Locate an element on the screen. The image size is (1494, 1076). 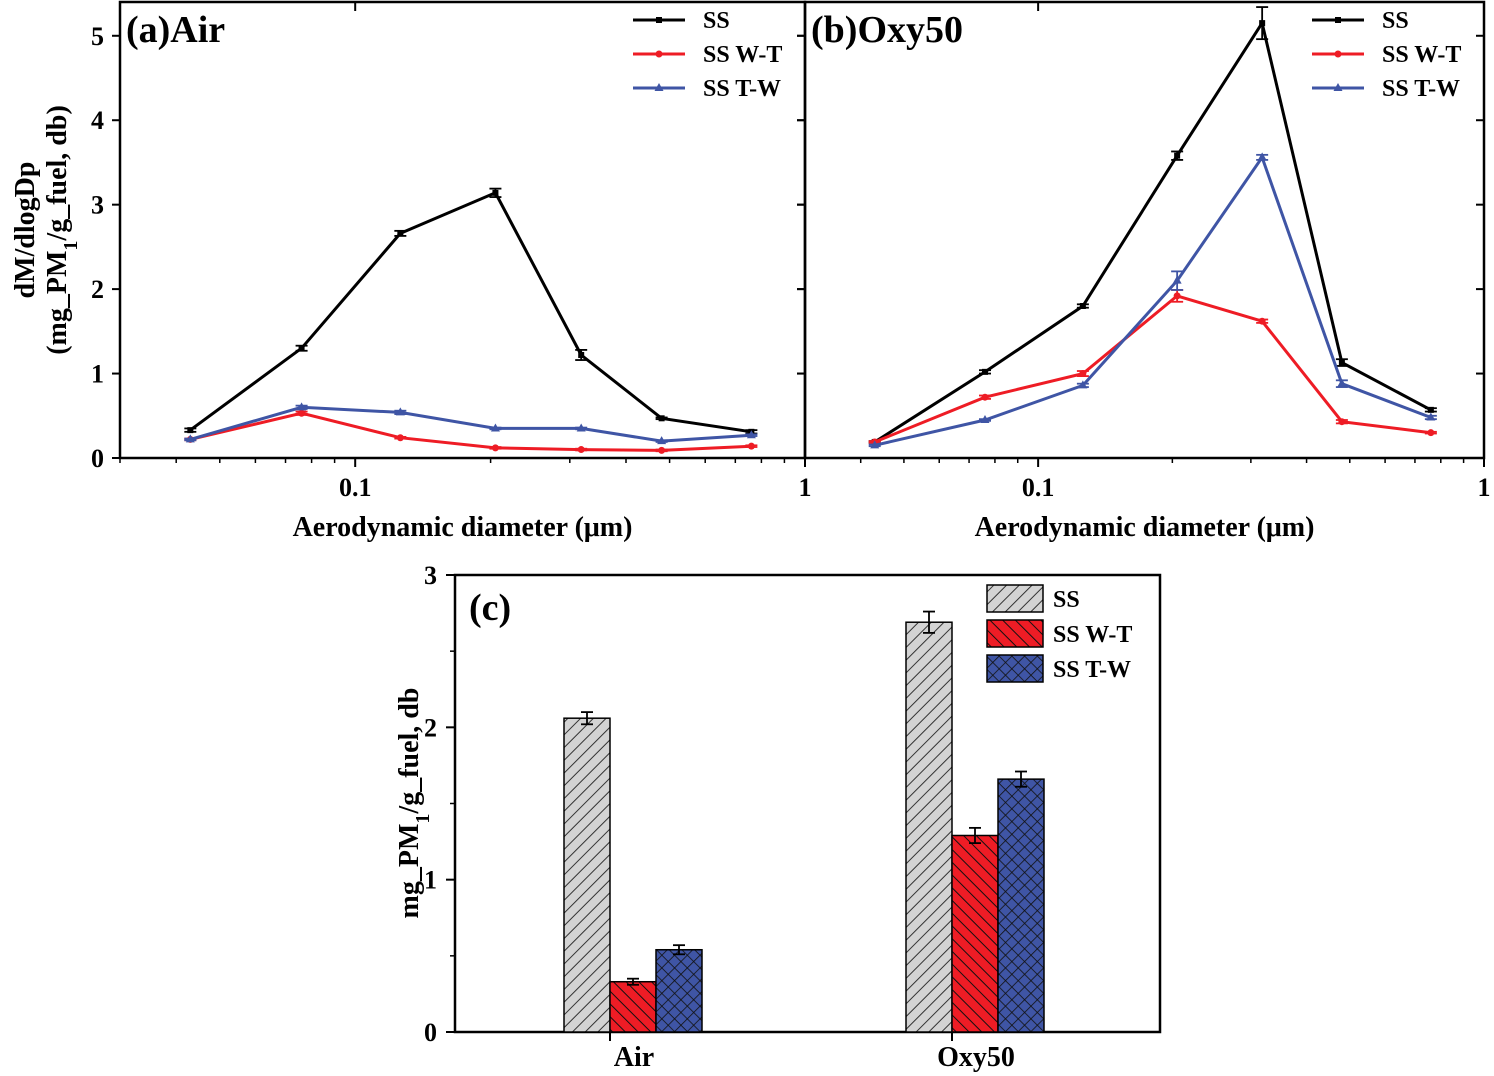
panel-c-ytick-label: 1 is located at coordinates (430, 880).